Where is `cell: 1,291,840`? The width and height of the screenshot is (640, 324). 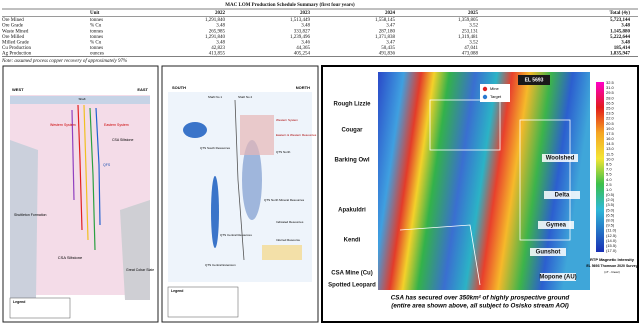 cell: 1,291,840 is located at coordinates (215, 37).